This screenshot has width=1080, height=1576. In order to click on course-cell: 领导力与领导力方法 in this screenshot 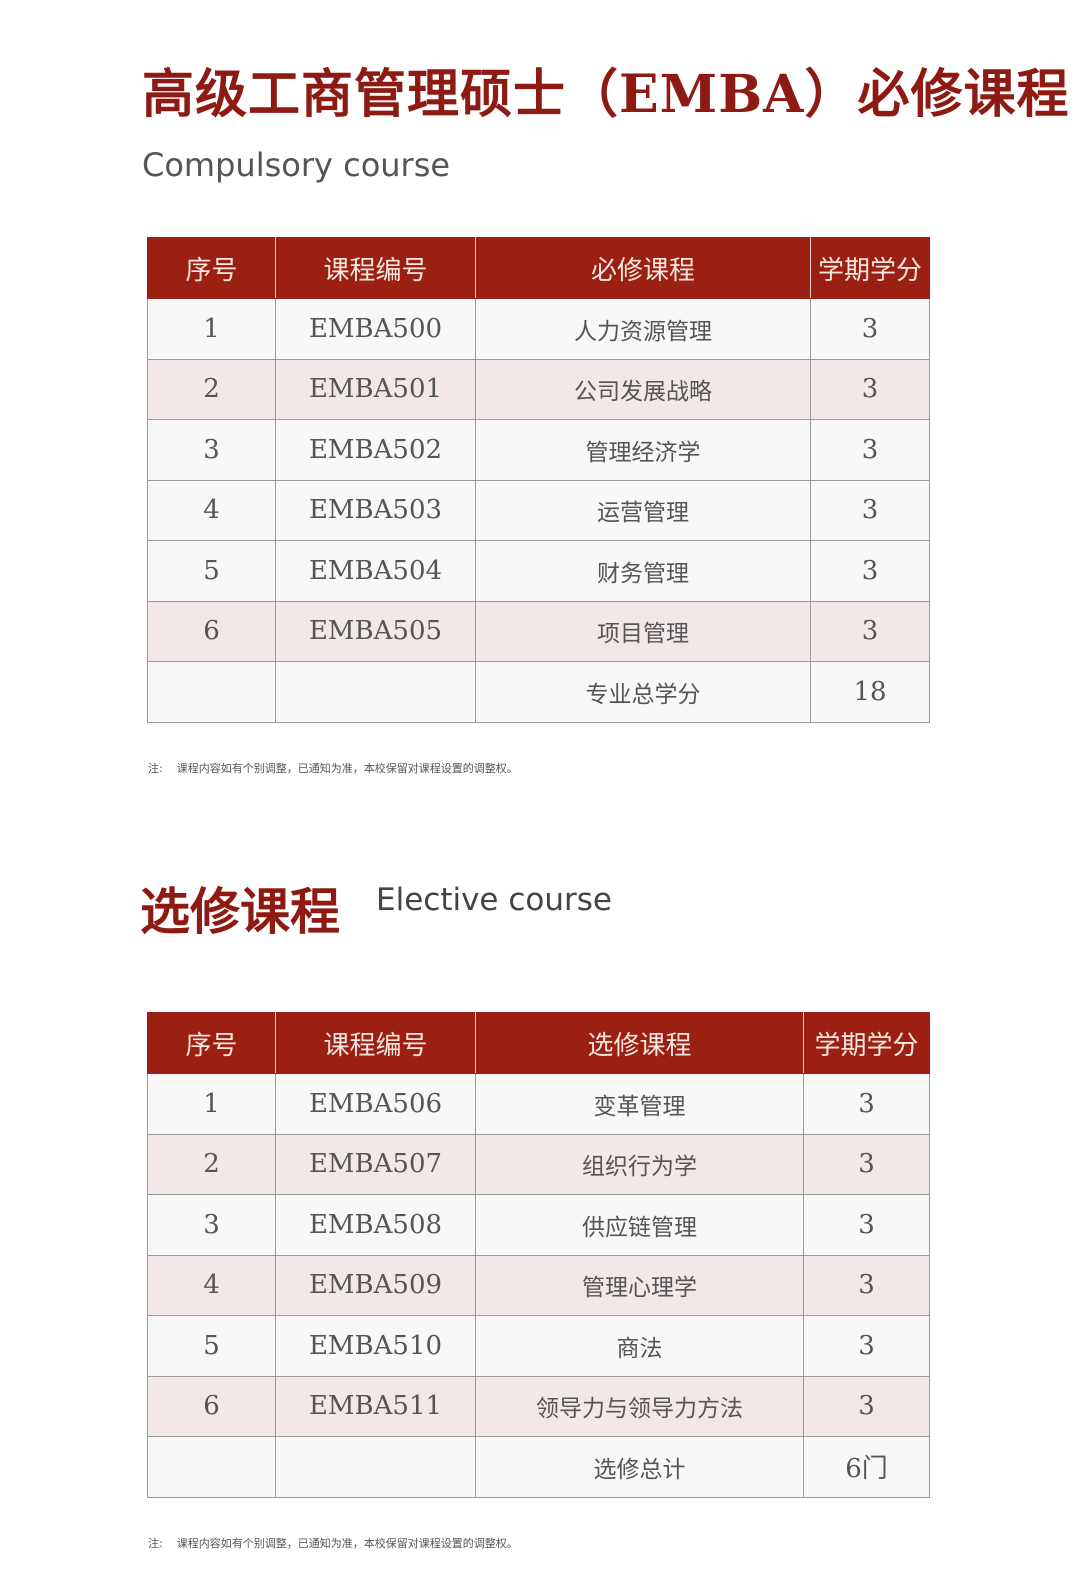, I will do `click(639, 1406)`.